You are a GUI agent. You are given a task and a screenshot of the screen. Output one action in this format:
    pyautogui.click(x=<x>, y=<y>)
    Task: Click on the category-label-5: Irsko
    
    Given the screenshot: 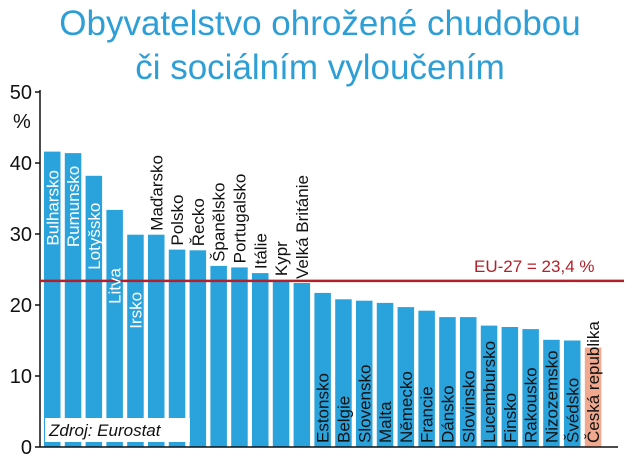 What is the action you would take?
    pyautogui.click(x=135, y=310)
    